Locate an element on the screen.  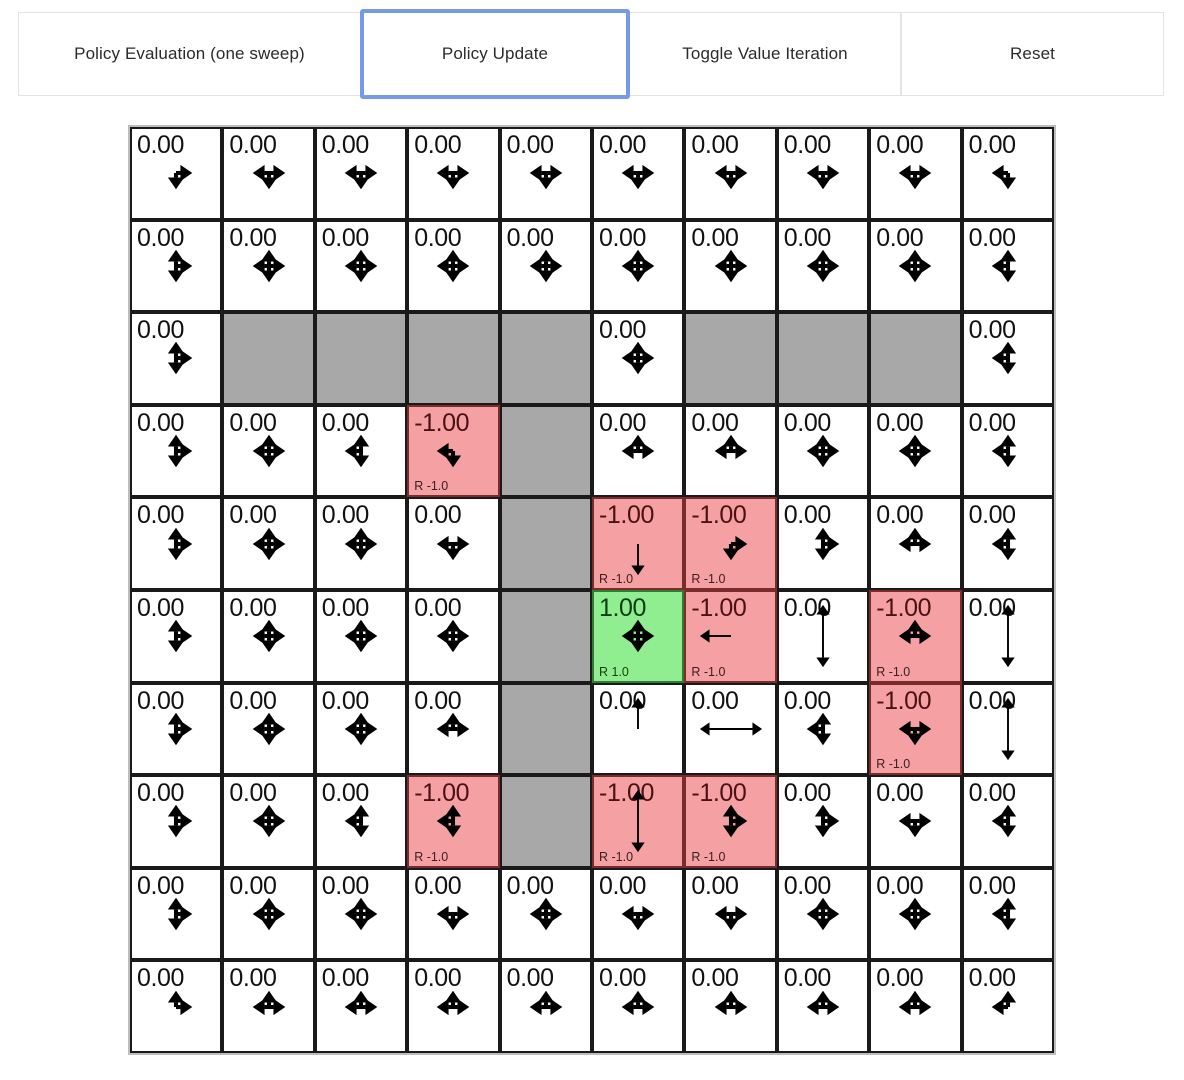
cell-value: -1.00 is located at coordinates (904, 607).